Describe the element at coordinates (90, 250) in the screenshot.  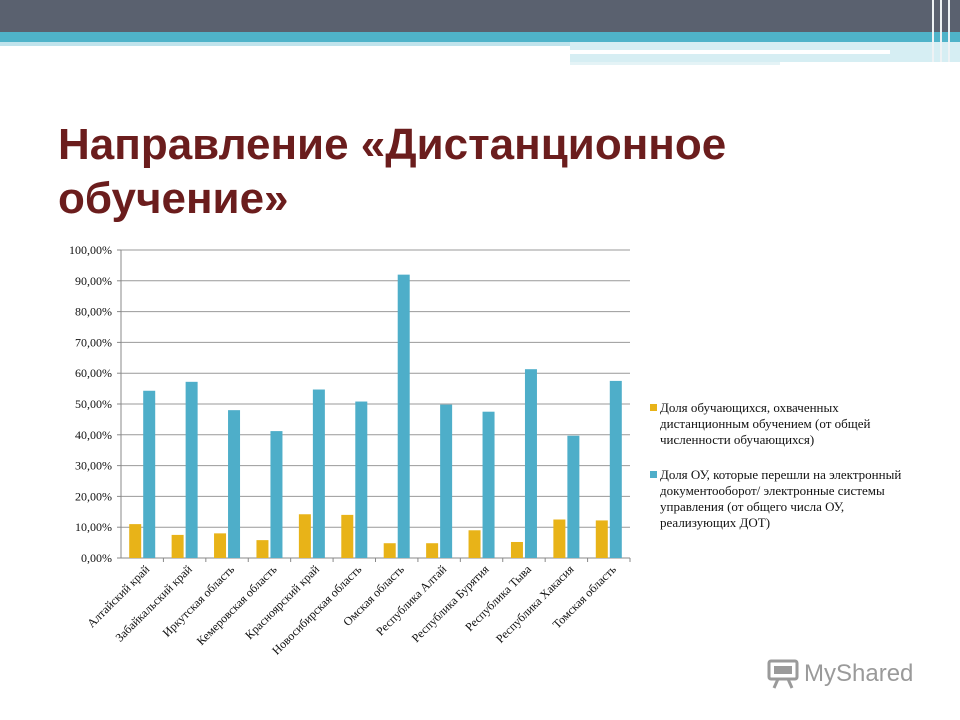
I see `y-tick-label: 100,00%` at that location.